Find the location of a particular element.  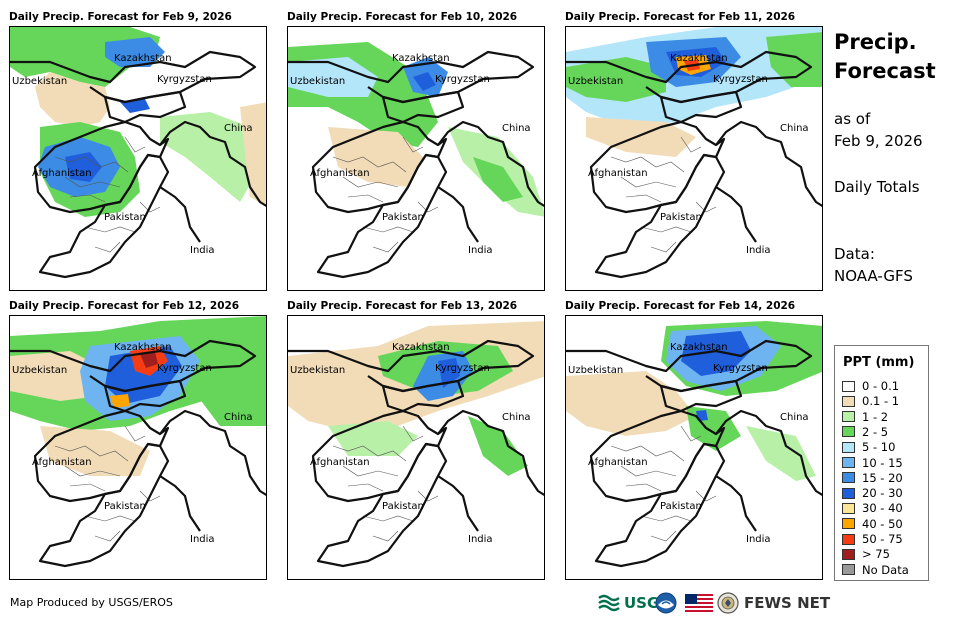

legend-label: 2 - 5 is located at coordinates (875, 431).